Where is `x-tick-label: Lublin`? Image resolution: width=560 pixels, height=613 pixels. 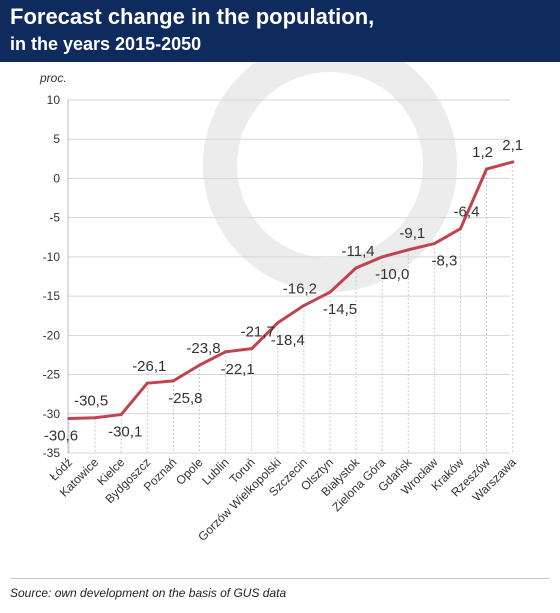 x-tick-label: Lublin is located at coordinates (215, 471).